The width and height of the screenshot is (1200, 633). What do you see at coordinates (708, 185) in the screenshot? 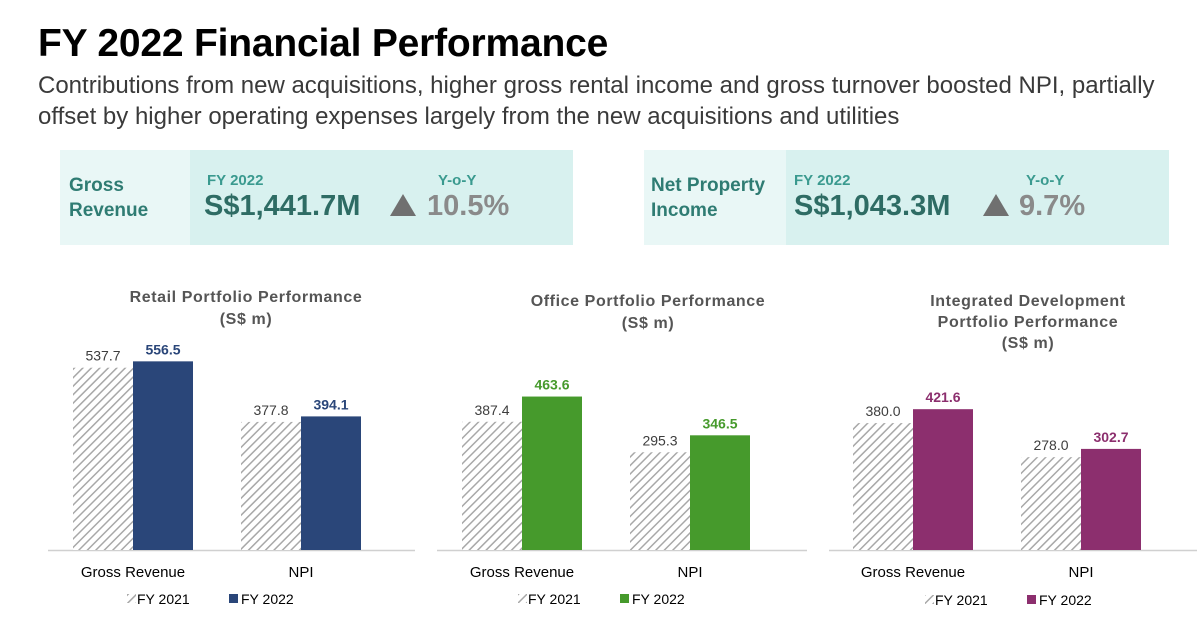
I see `kpi-label-line1: Net Property` at bounding box center [708, 185].